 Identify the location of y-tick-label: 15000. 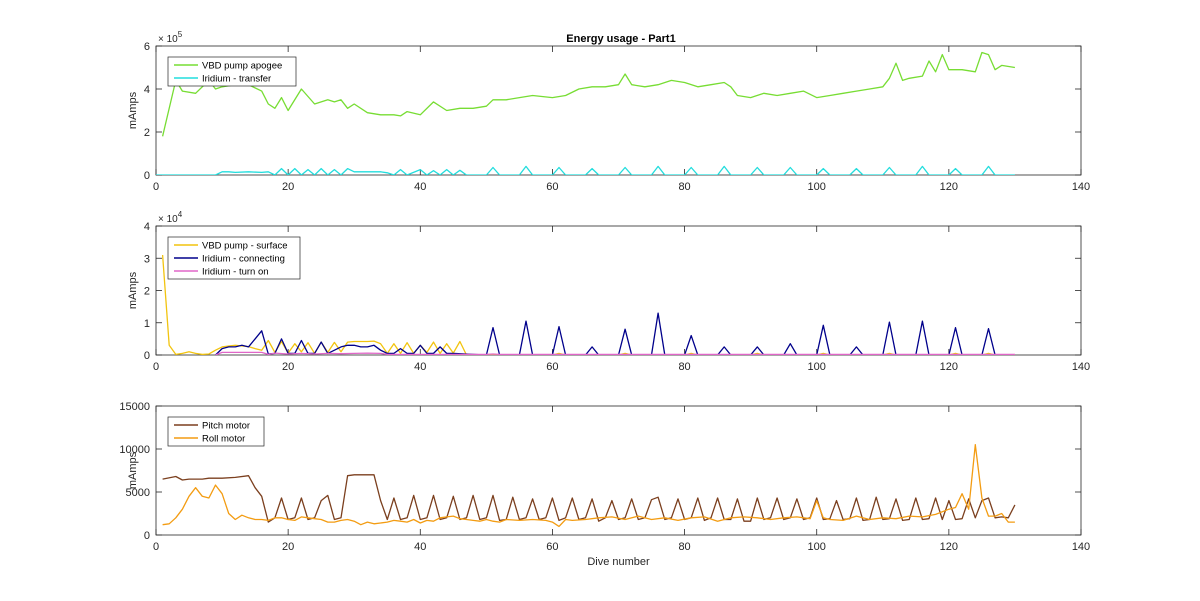
(134, 407).